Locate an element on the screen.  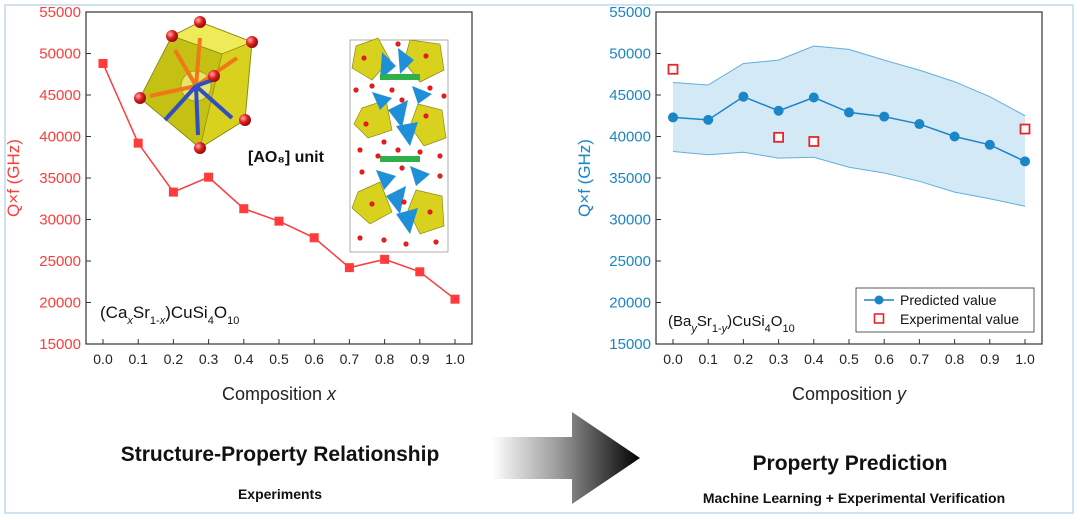
legend-experimental-marker is located at coordinates (879, 318).